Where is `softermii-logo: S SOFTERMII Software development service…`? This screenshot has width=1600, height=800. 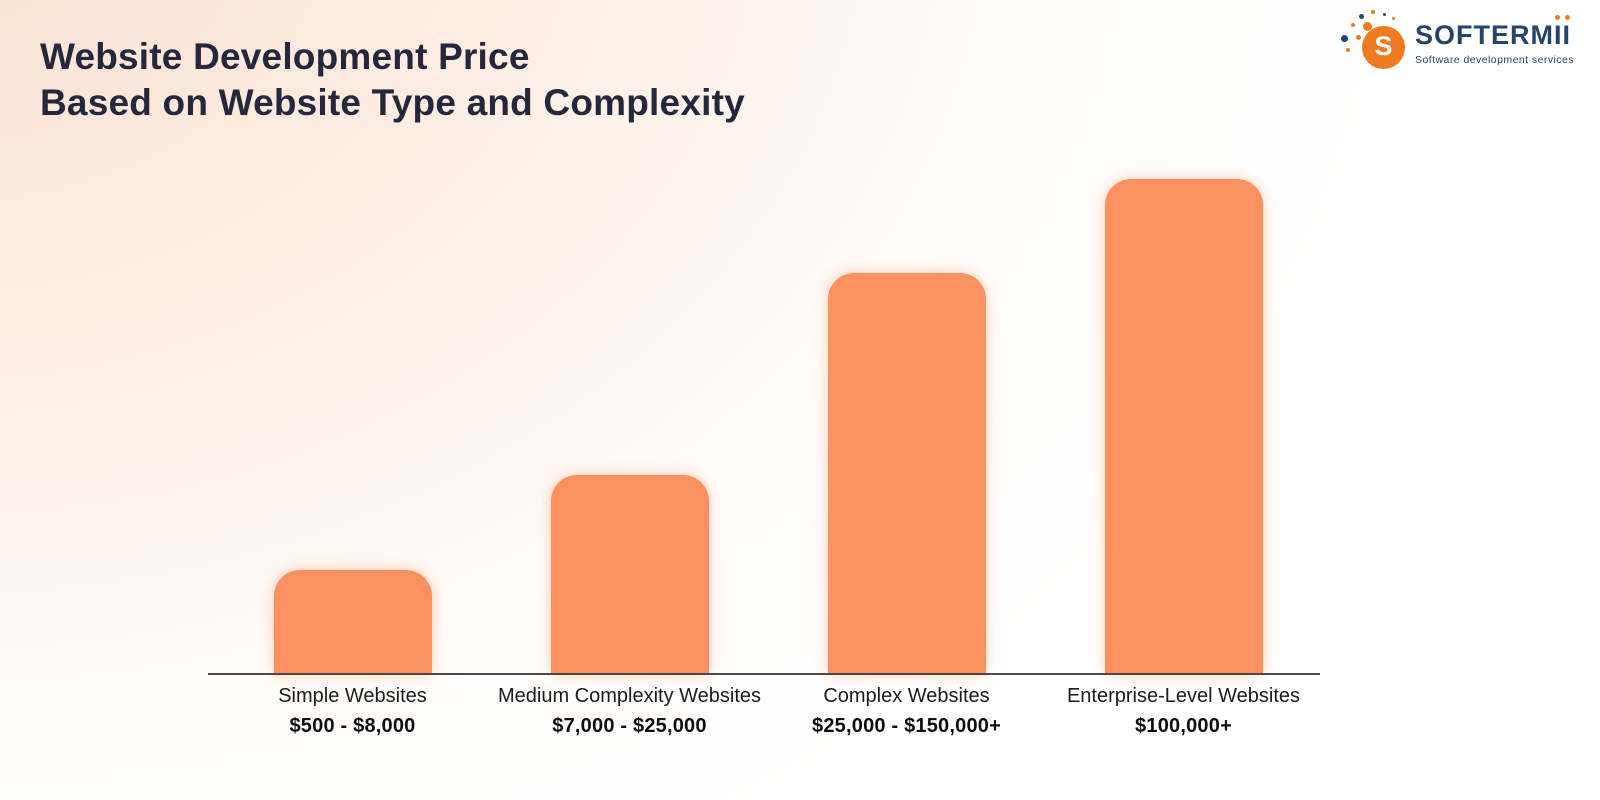
softermii-logo: S SOFTERMII Software development service… is located at coordinates (1457, 39).